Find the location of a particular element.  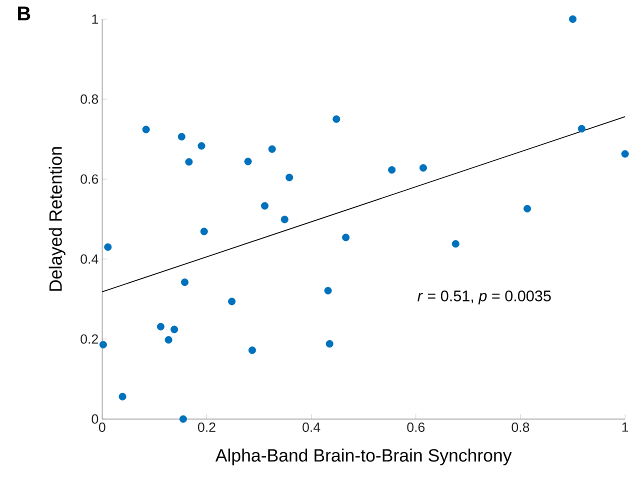

x-tick-label: 0 is located at coordinates (102, 427).